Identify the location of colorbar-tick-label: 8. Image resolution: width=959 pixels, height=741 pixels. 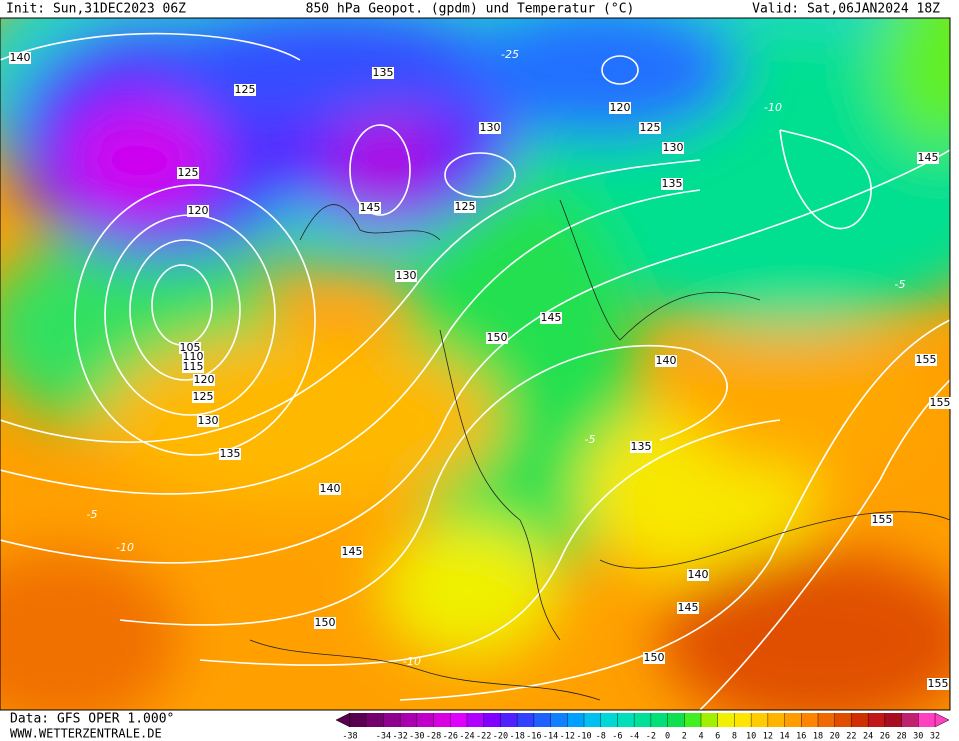
(734, 736).